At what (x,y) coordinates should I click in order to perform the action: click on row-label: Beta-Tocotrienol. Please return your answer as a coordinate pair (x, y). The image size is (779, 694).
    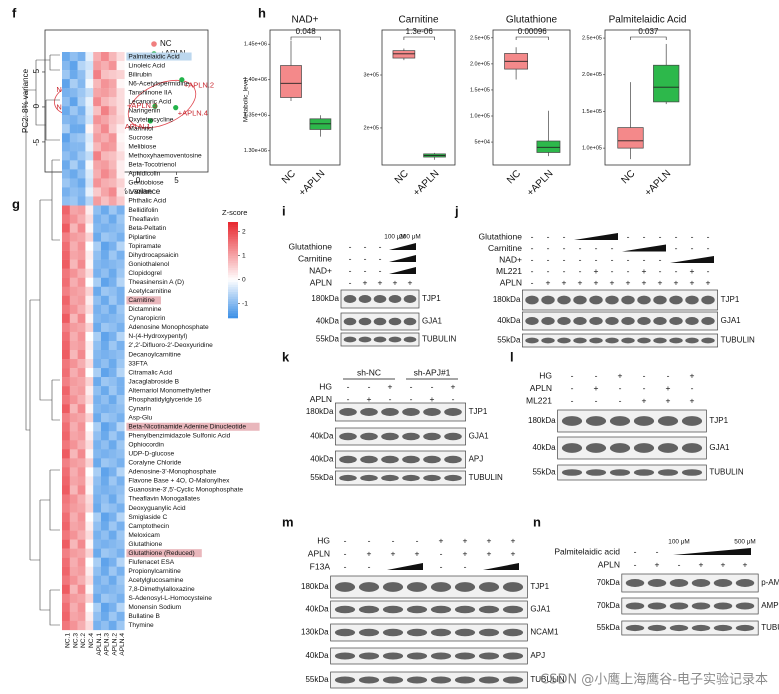
    Looking at the image, I should click on (152, 165).